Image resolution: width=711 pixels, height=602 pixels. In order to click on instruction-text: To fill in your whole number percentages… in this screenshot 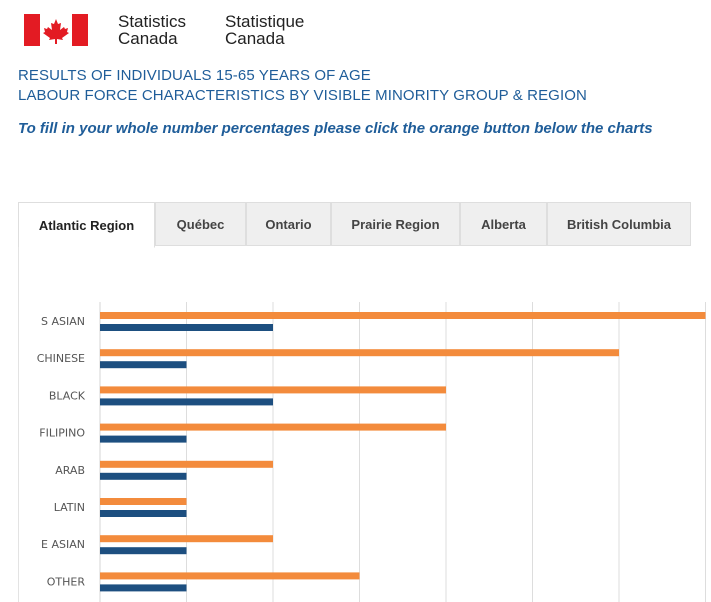, I will do `click(335, 128)`.